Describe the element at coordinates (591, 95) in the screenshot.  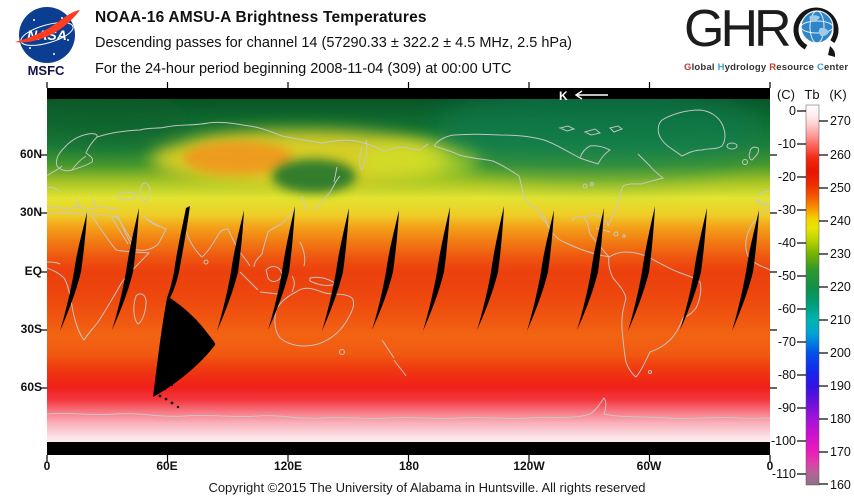
I see `left-arrow-icon` at that location.